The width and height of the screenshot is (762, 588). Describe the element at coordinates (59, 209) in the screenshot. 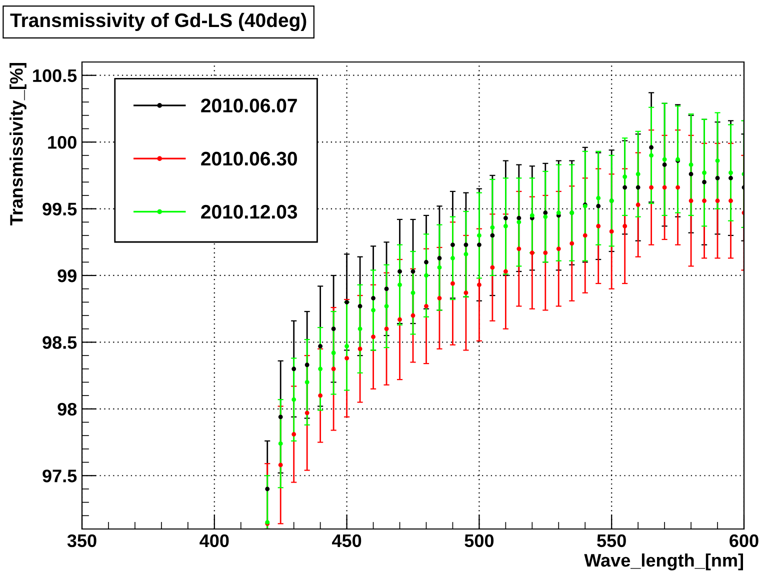

I see `y-tick-label: 99.5` at that location.